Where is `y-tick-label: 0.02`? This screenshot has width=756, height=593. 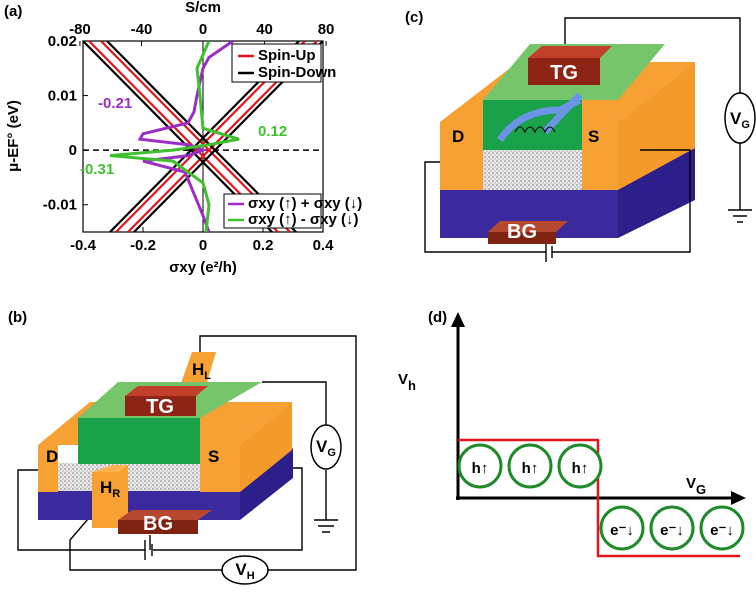
y-tick-label: 0.02 is located at coordinates (62, 41).